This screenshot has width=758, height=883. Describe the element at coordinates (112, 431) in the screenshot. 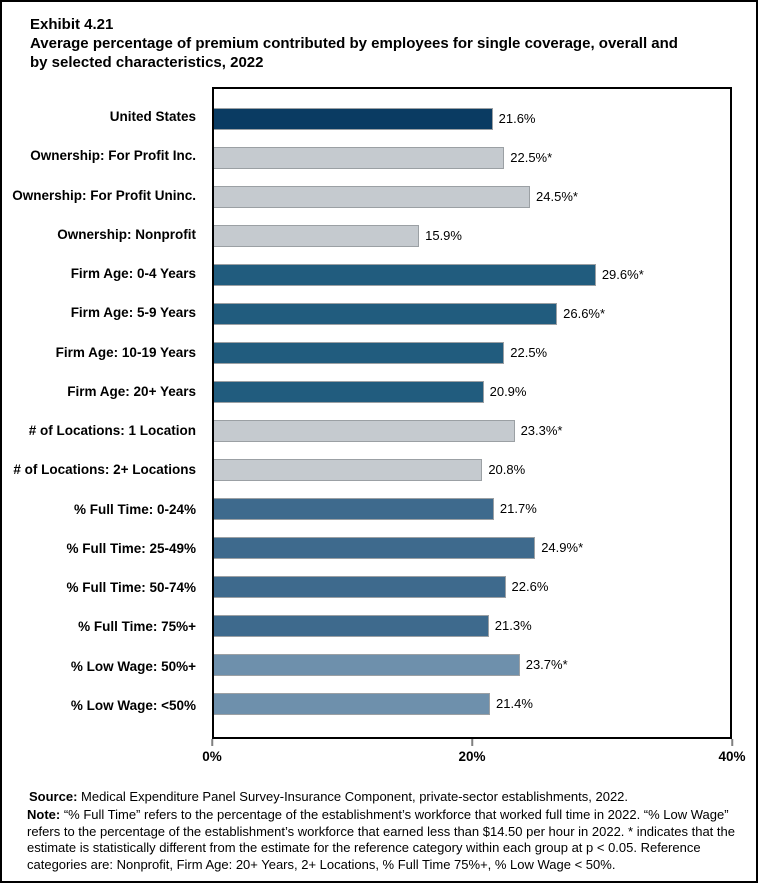

I see `category-label: # of Locations: 1 Location` at that location.